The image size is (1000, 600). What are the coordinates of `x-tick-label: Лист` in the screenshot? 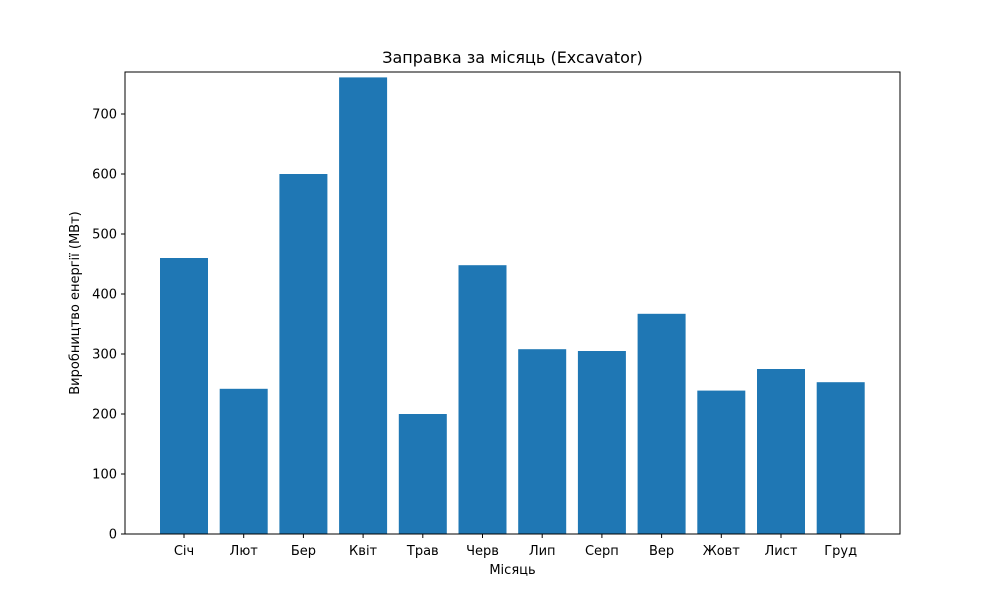 It's located at (781, 551).